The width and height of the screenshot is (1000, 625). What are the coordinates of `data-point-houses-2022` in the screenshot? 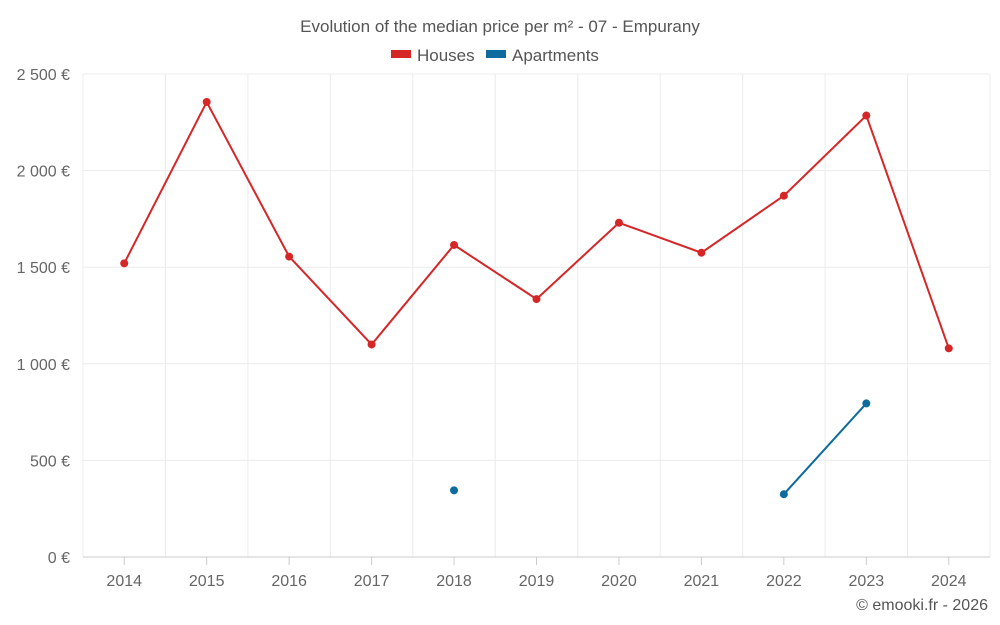 It's located at (783, 195).